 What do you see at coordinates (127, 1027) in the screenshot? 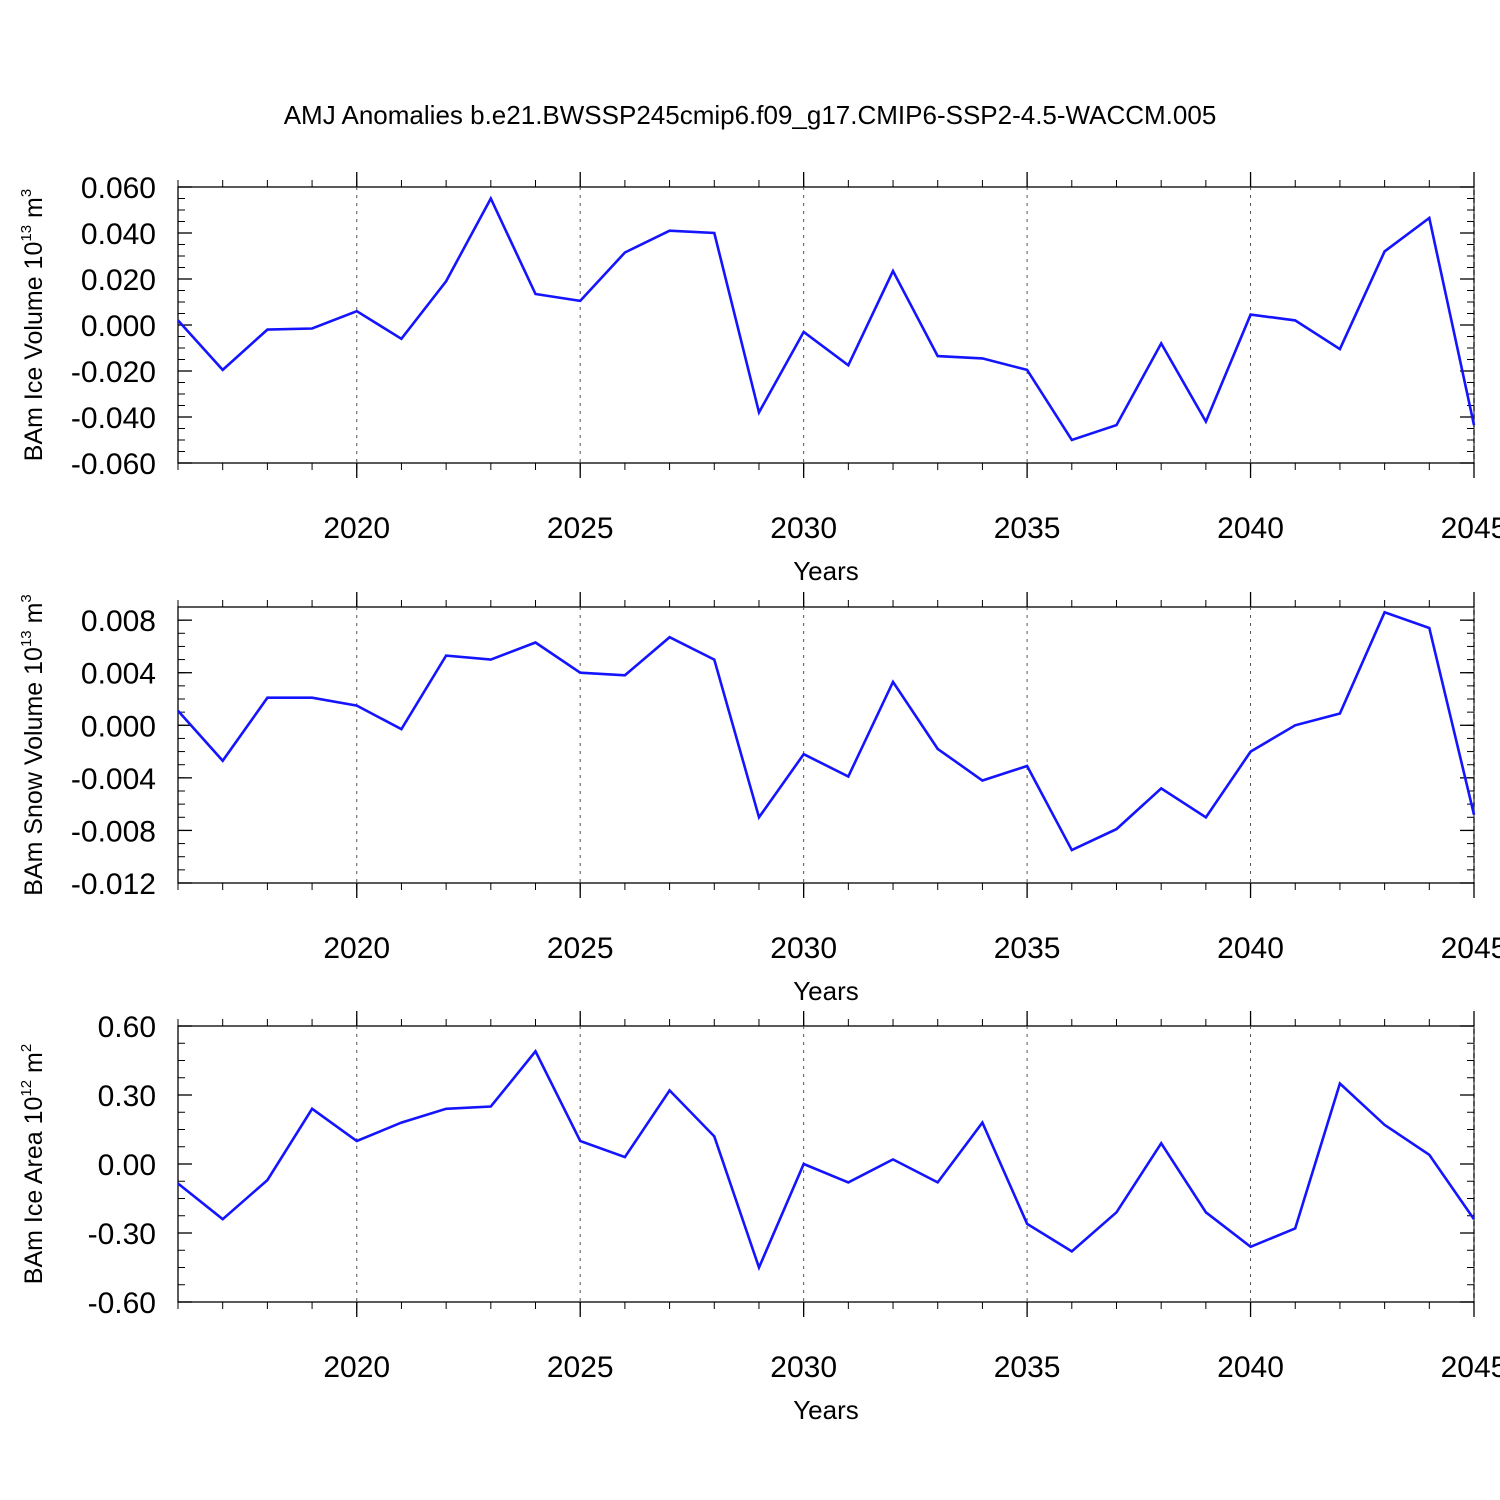
I see `y-tick-label: 0.60` at bounding box center [127, 1027].